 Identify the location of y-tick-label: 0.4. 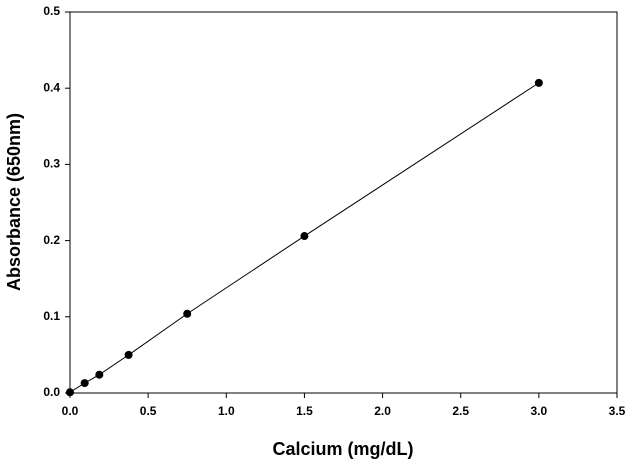
(51, 87).